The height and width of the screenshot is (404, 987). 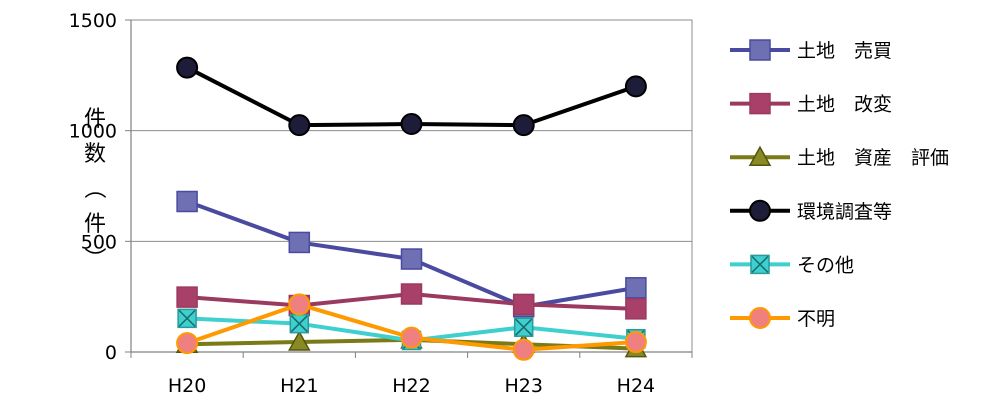 What do you see at coordinates (844, 212) in the screenshot?
I see `legend-label-3: 環境調査等` at bounding box center [844, 212].